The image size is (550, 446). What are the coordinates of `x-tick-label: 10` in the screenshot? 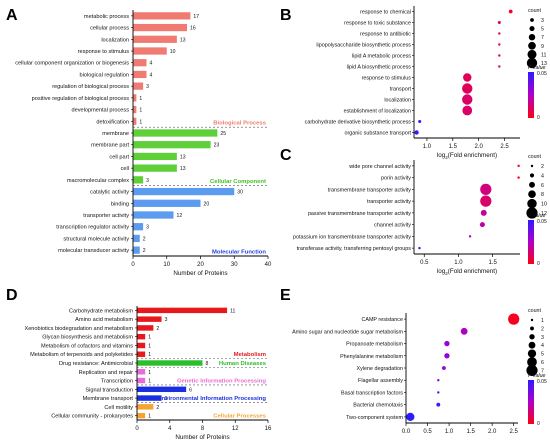 It's located at (166, 265).